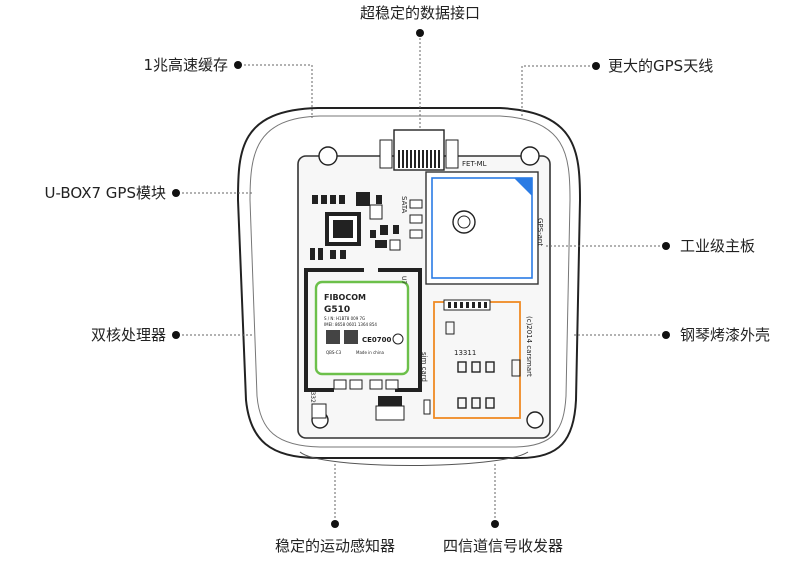  Describe the element at coordinates (185, 65) in the screenshot. I see `callout-top-left: 1兆高速缓存` at that location.